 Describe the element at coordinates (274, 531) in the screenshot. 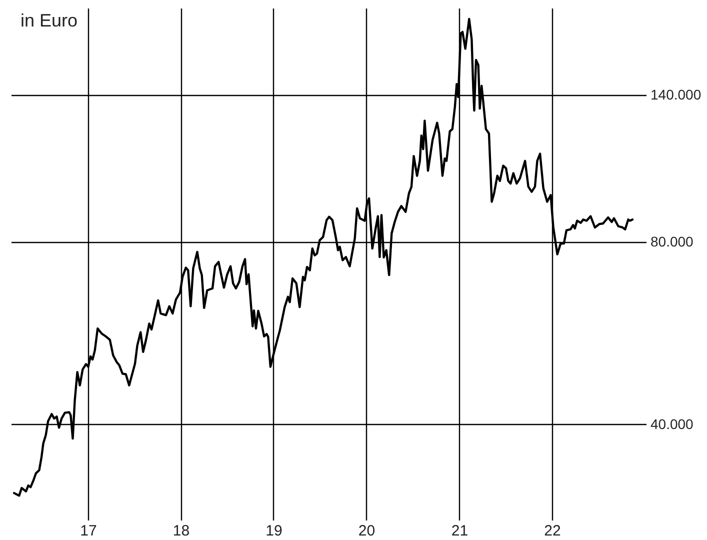

I see `x-tick-label: 19` at that location.